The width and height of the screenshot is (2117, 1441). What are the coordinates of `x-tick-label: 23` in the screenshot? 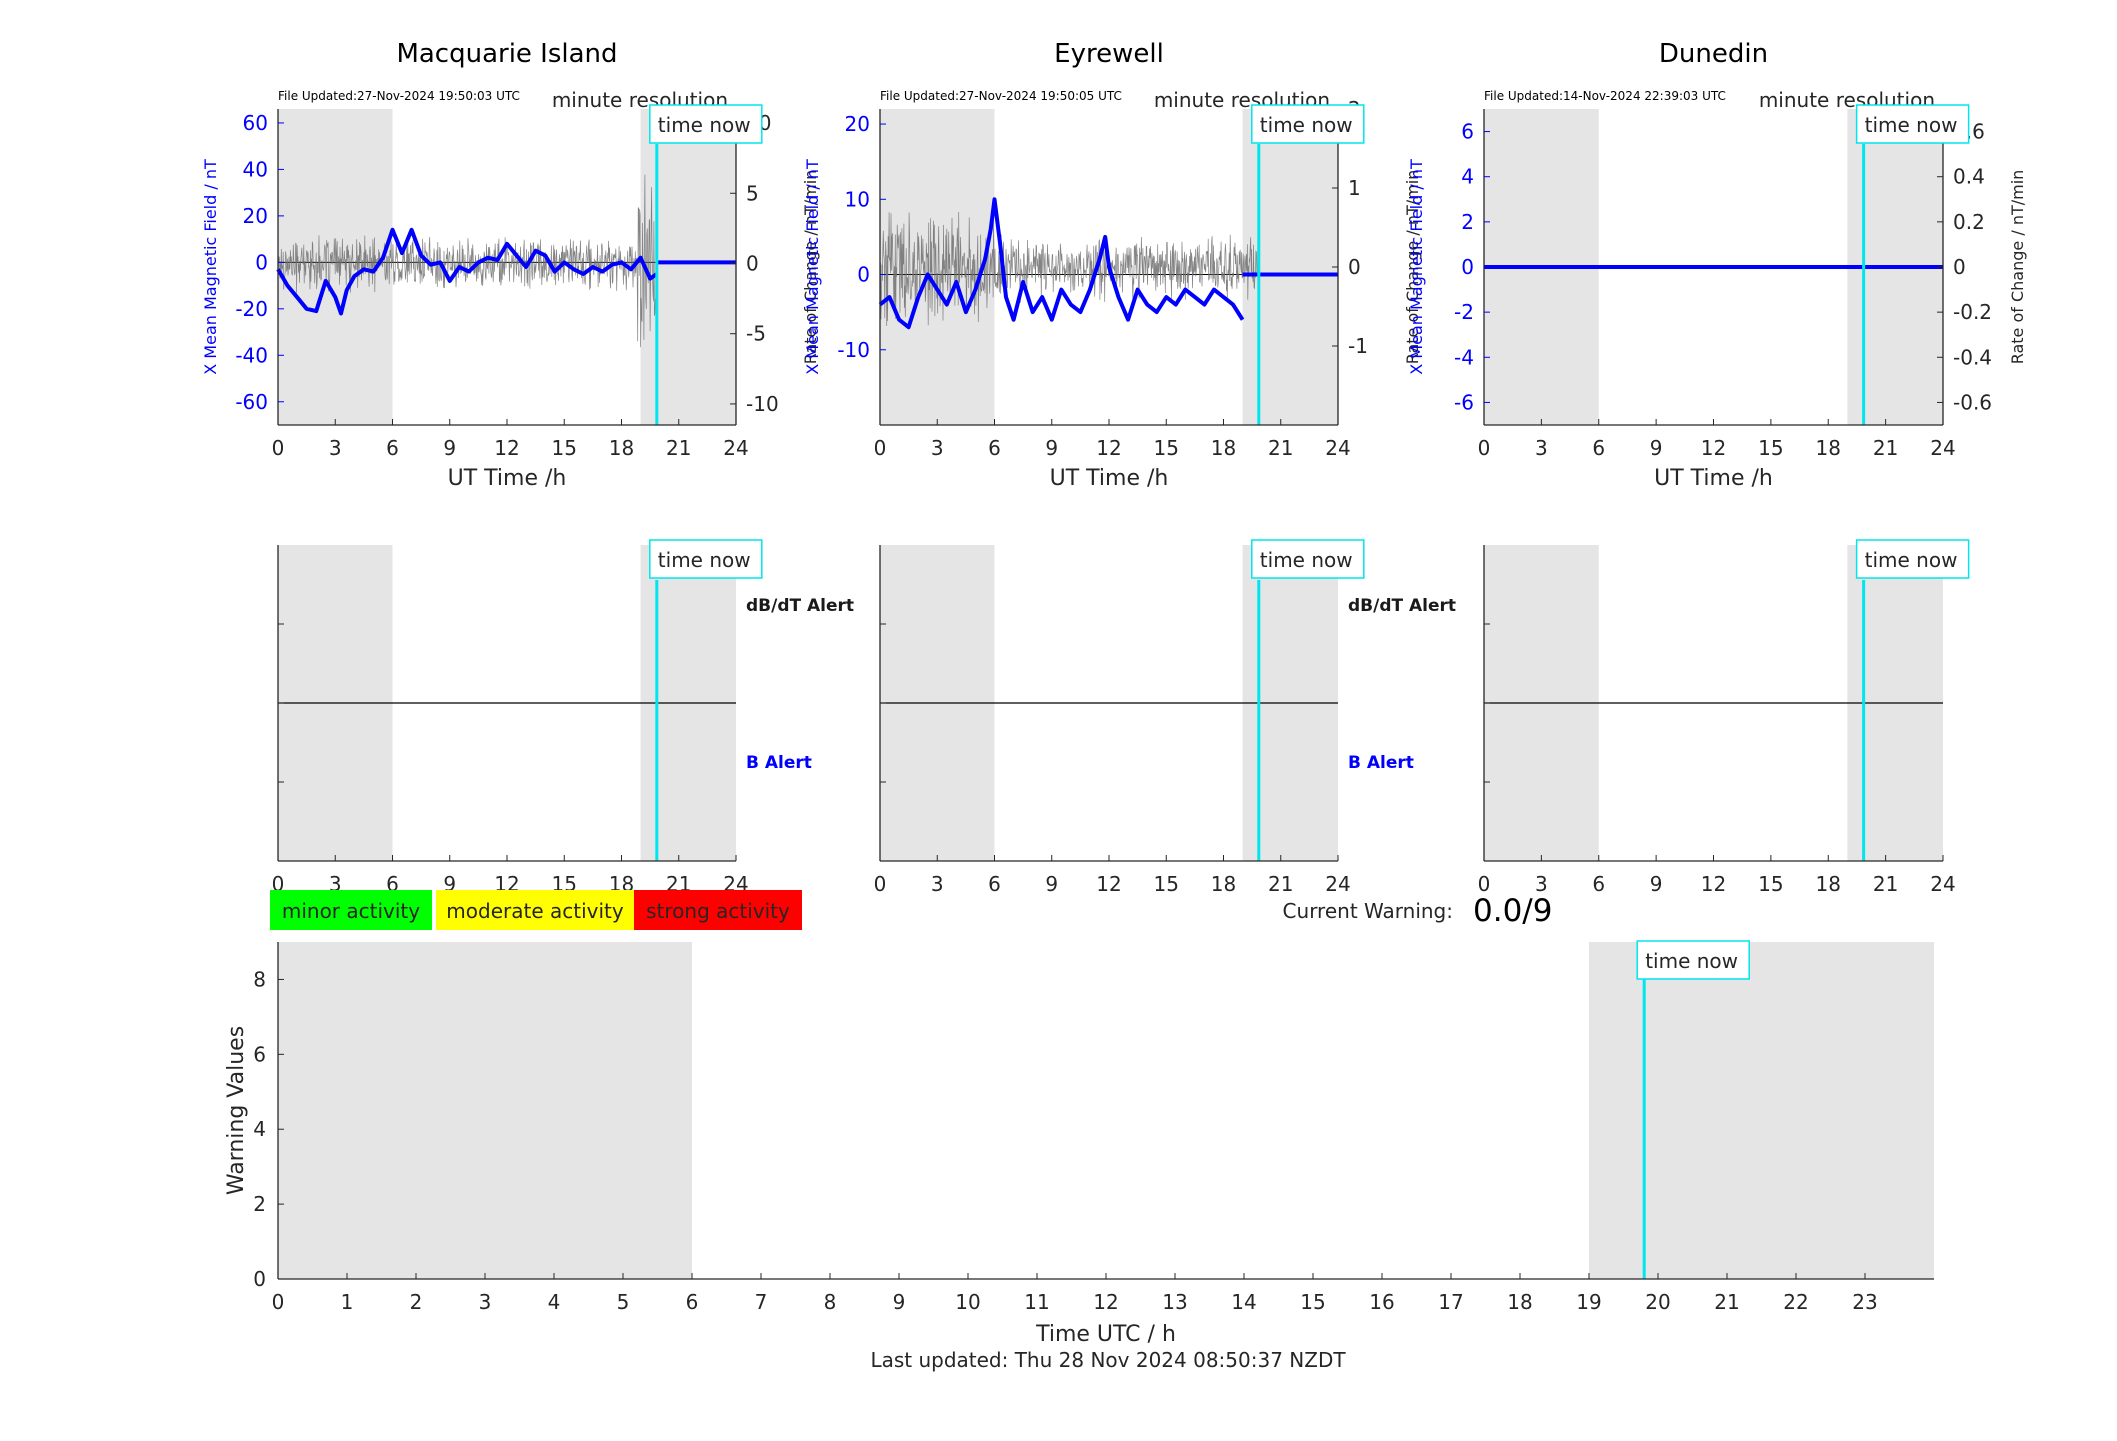 It's located at (1864, 1302).